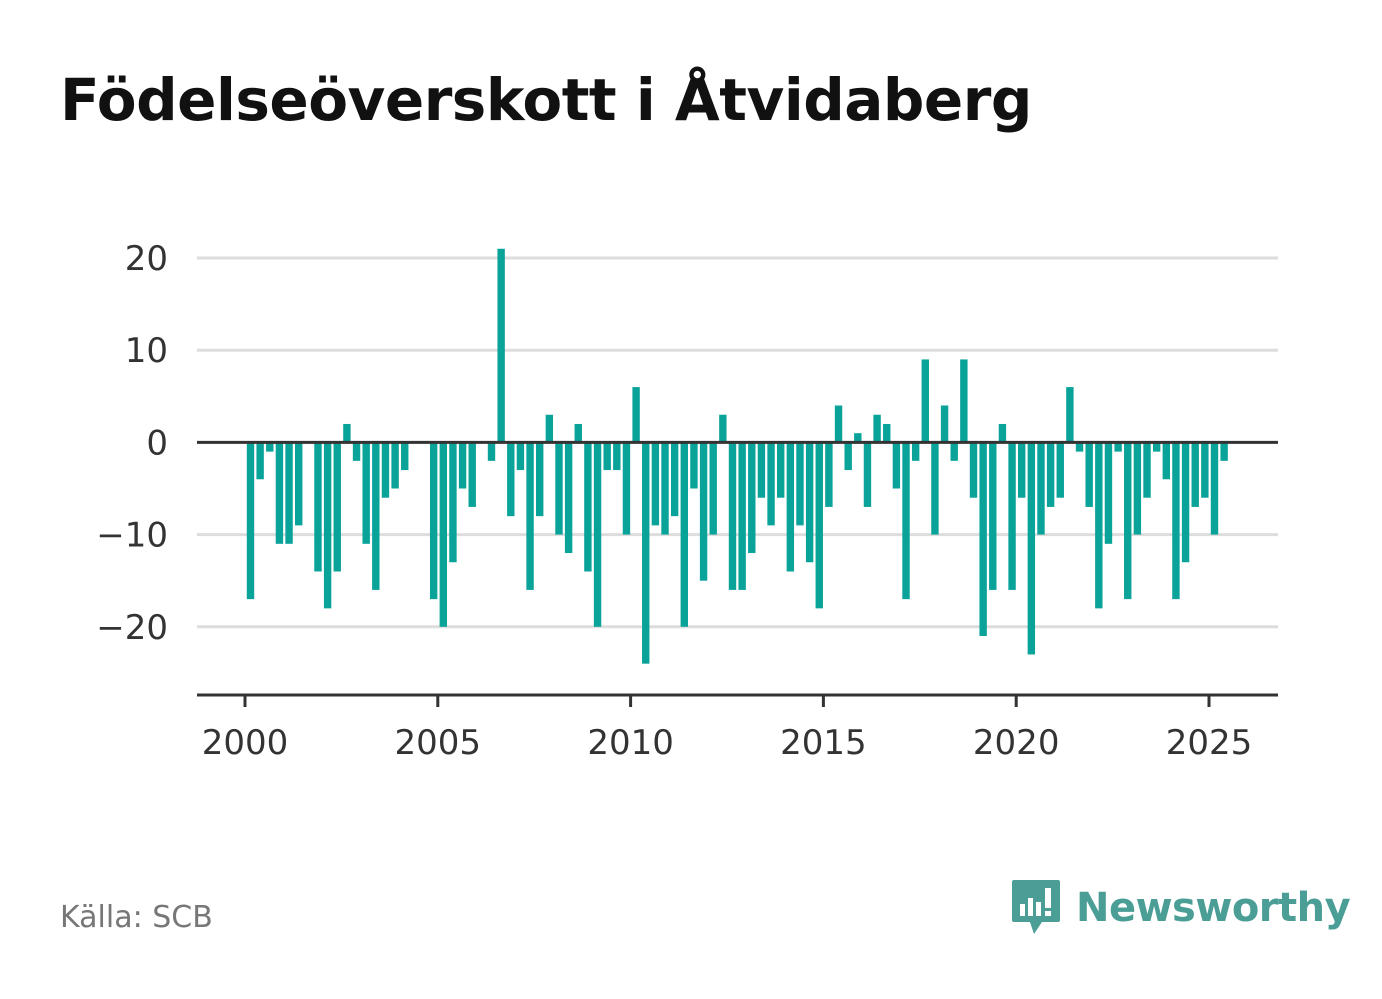  Describe the element at coordinates (157, 443) in the screenshot. I see `y-tick-label: 0` at that location.